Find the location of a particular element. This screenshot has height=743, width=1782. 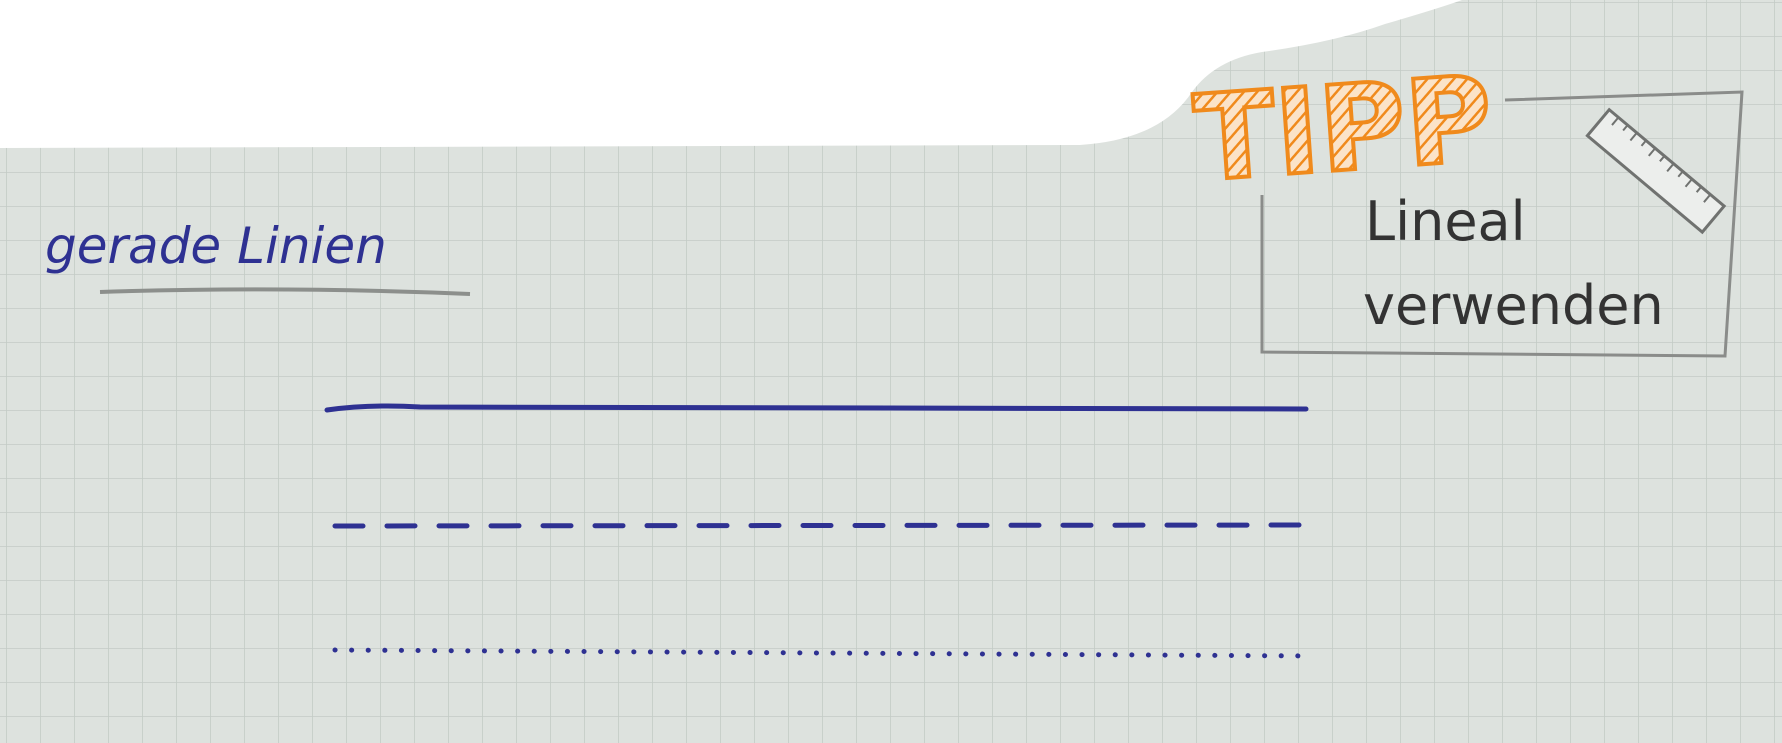

ruler-icon is located at coordinates (1656, 171).